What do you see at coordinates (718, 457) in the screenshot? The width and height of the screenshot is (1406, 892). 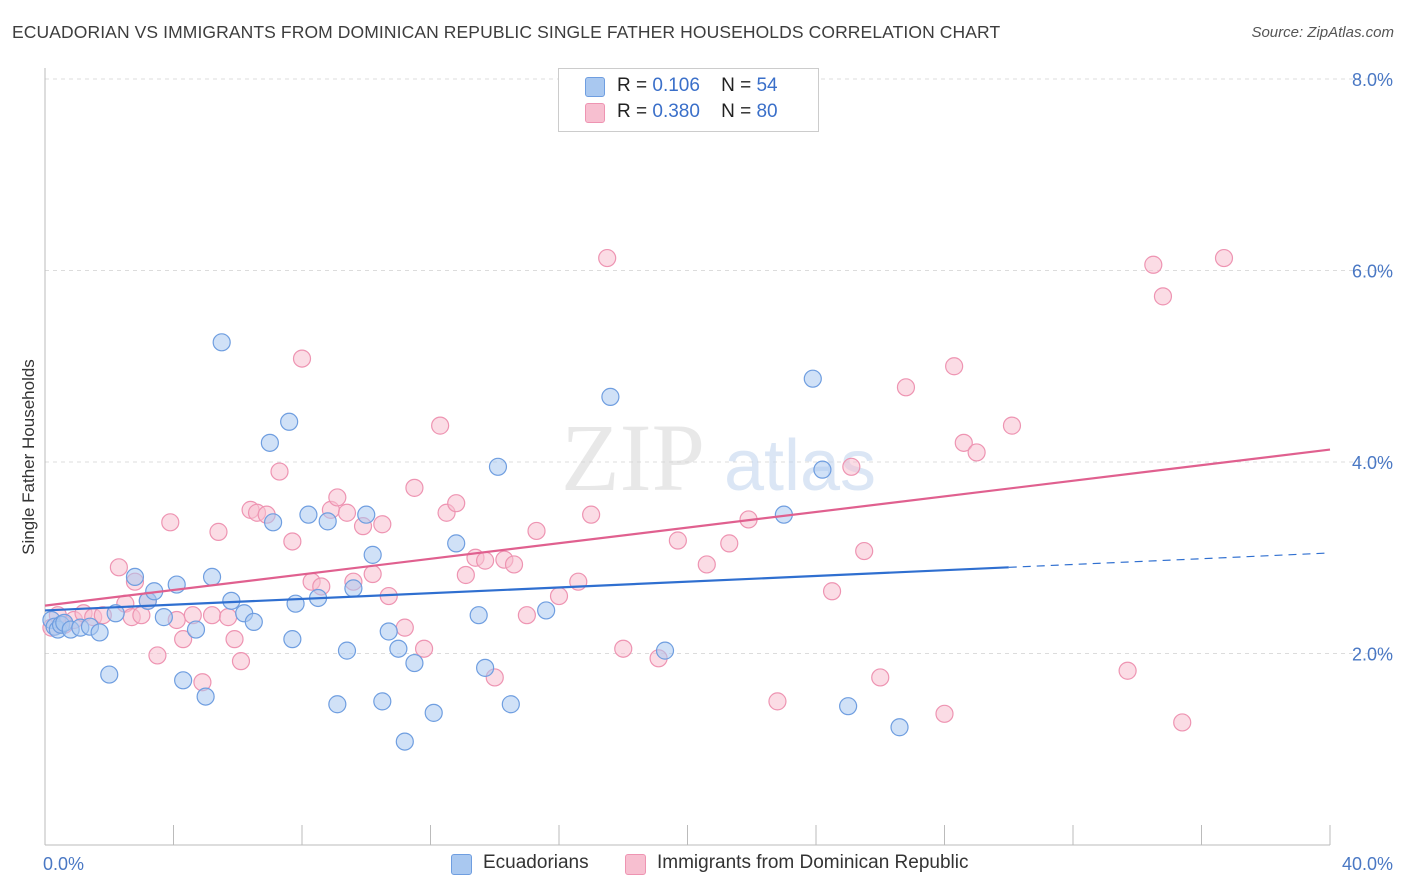 I see `zipatlas-watermark: ZIP atlas` at bounding box center [718, 457].